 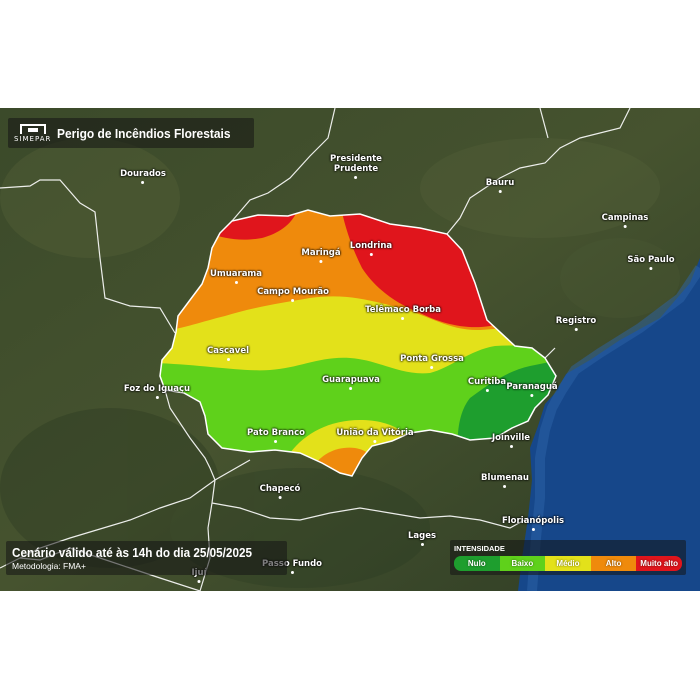 I want to click on city-label: Campo Mourão, so click(x=293, y=292).